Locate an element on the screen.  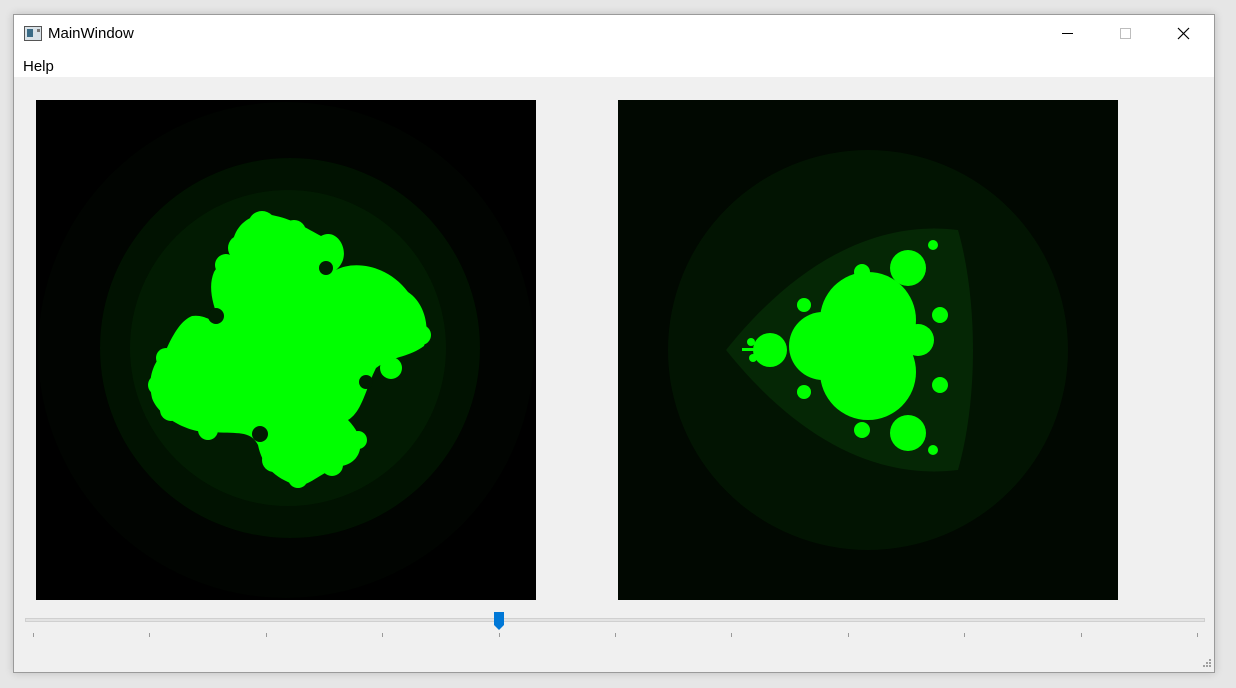
maximize-button is located at coordinates (1125, 33).